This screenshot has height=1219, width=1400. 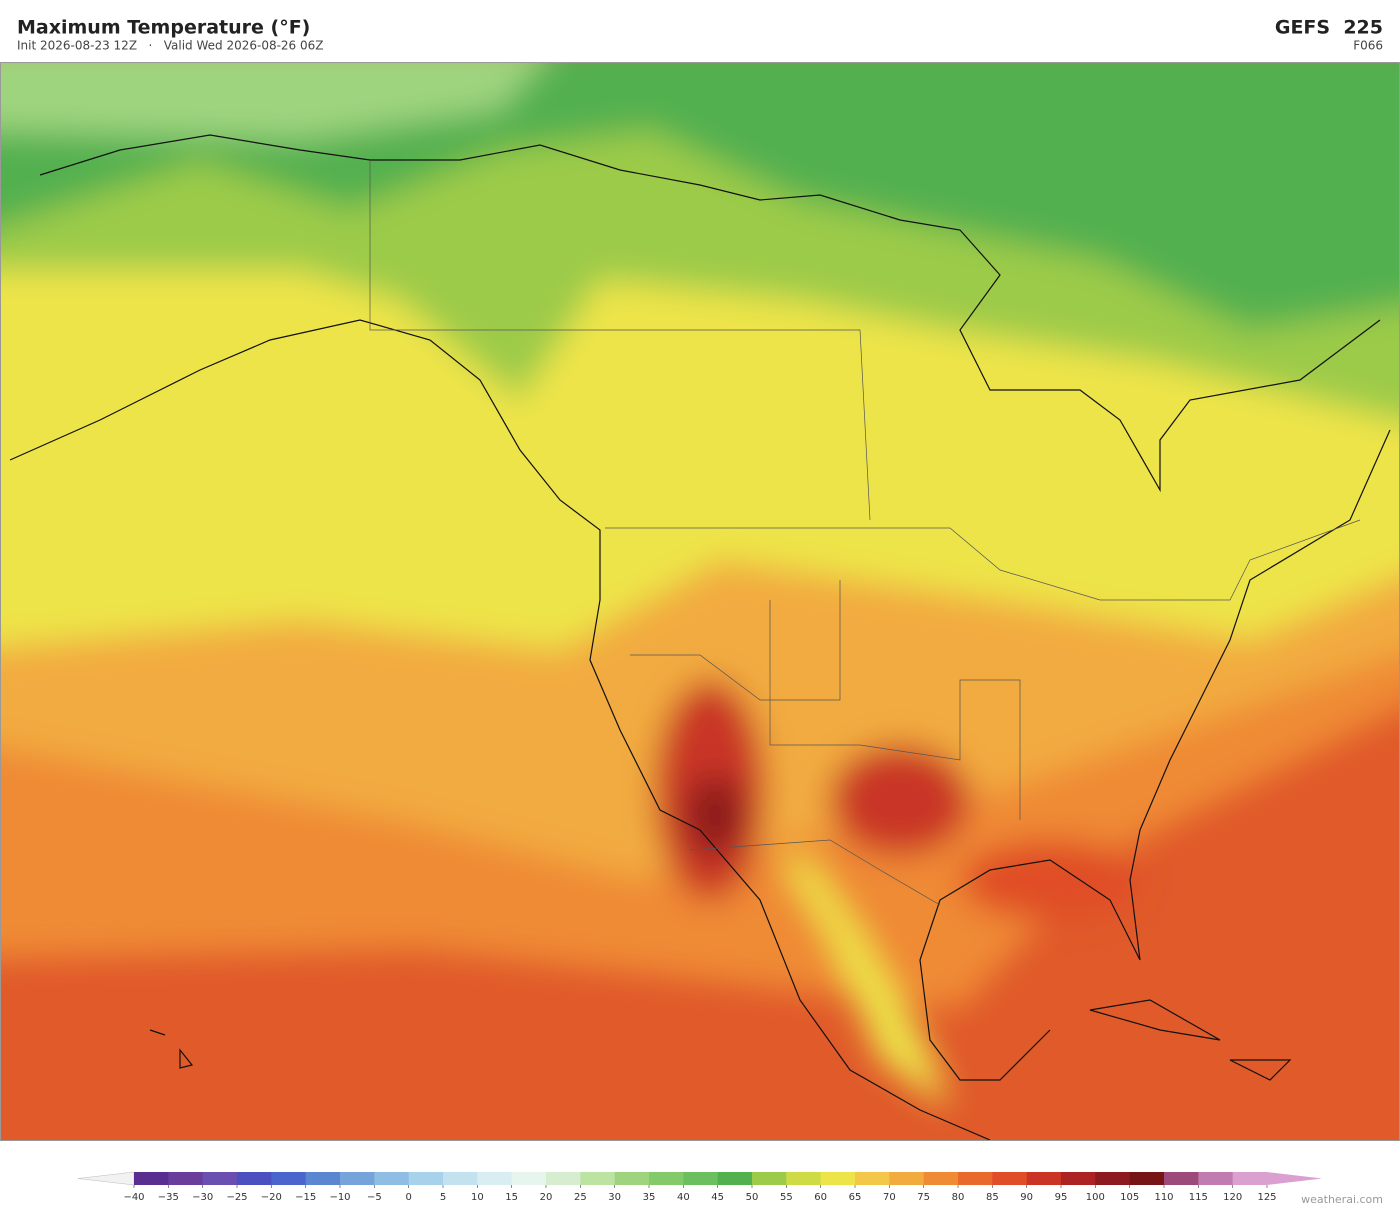 I want to click on colorbar-tick-label: 5, so click(x=443, y=1197).